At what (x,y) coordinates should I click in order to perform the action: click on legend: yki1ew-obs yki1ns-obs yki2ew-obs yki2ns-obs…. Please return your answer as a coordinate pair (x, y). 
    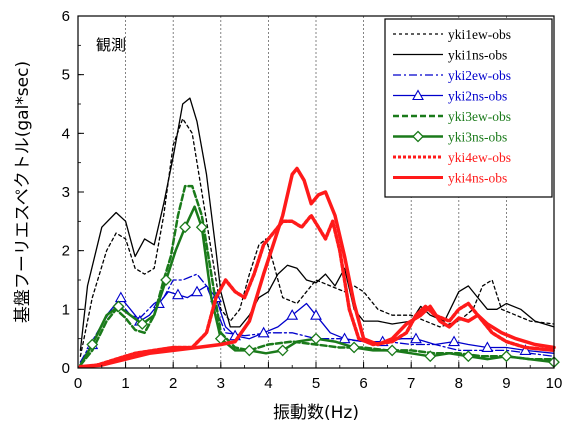
    Looking at the image, I should click on (468, 108).